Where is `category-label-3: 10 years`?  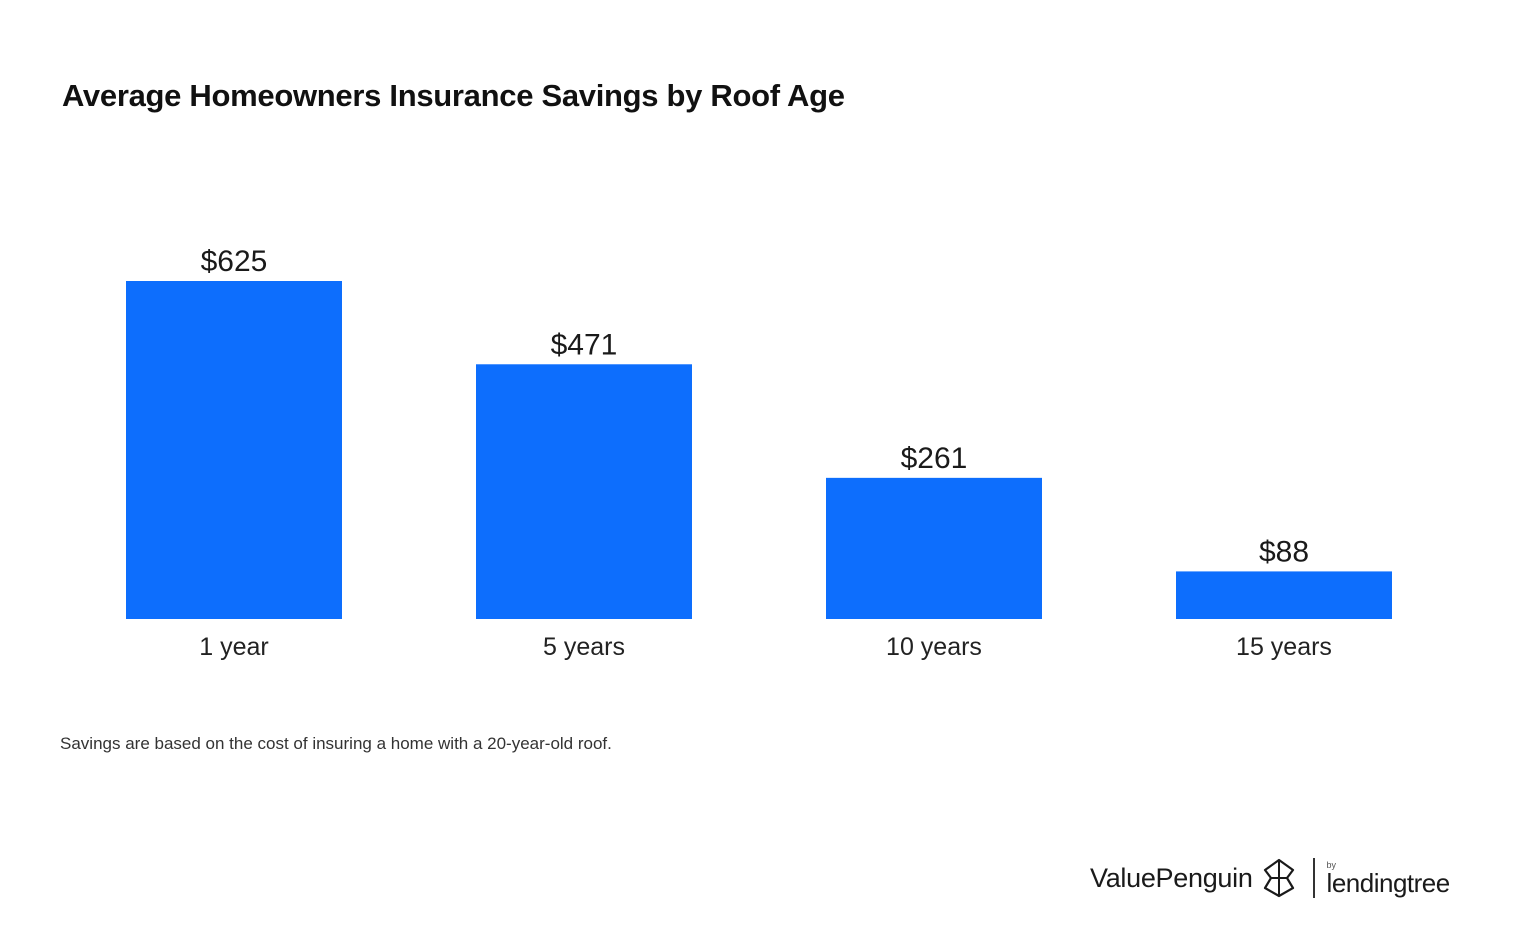 category-label-3: 10 years is located at coordinates (934, 647).